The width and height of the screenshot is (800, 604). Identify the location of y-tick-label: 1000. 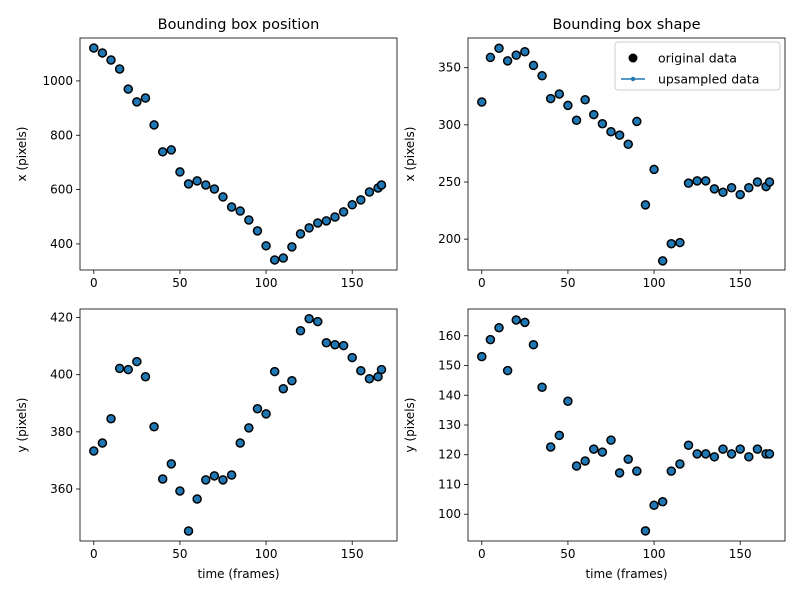
(57, 81).